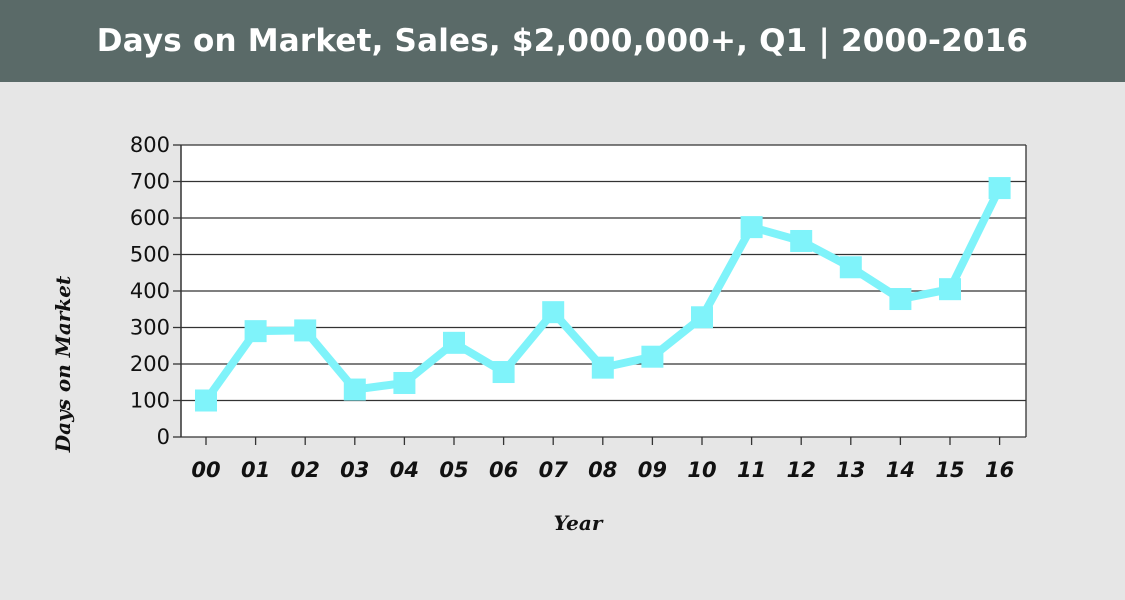 The width and height of the screenshot is (1125, 600). What do you see at coordinates (150, 364) in the screenshot?
I see `y-tick-label: 200` at bounding box center [150, 364].